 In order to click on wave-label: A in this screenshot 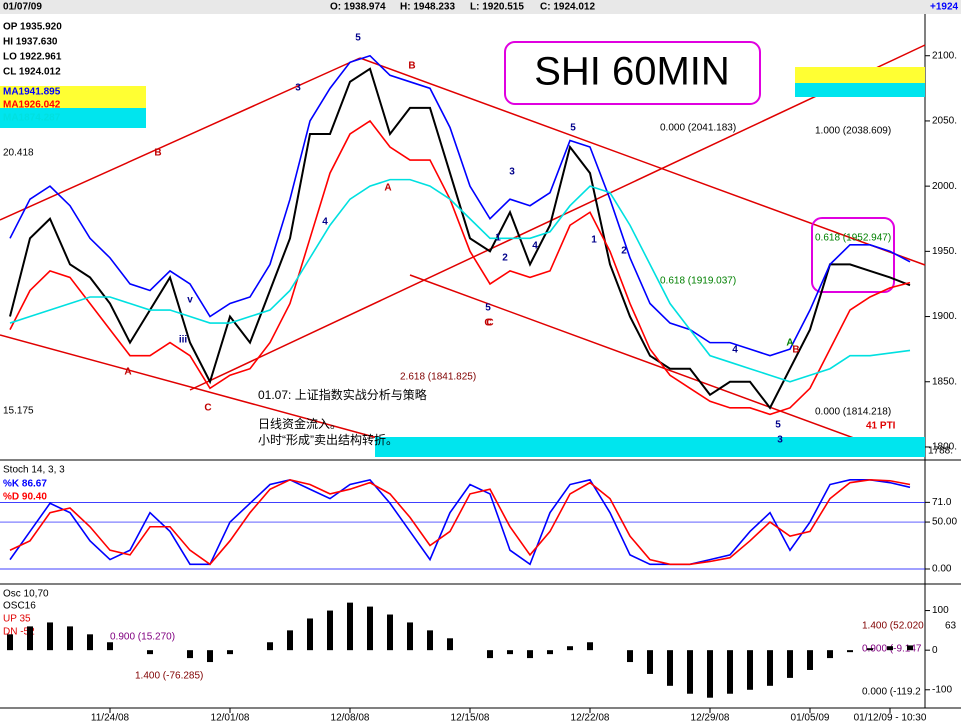, I will do `click(127, 372)`.